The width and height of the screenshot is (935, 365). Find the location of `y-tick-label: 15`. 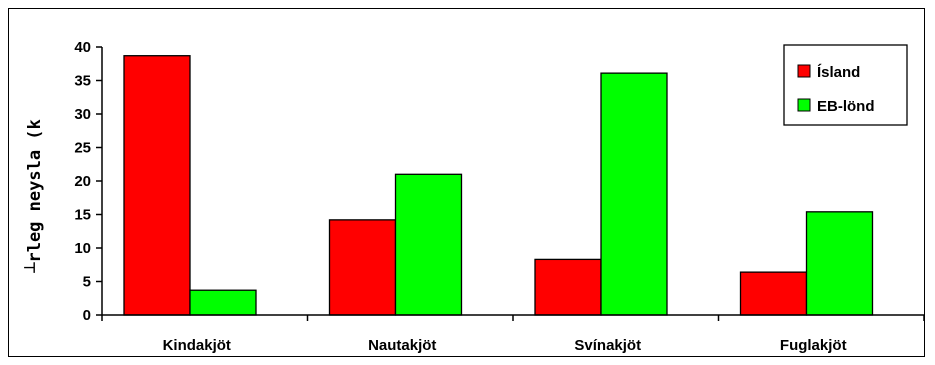

y-tick-label: 15 is located at coordinates (82, 215).